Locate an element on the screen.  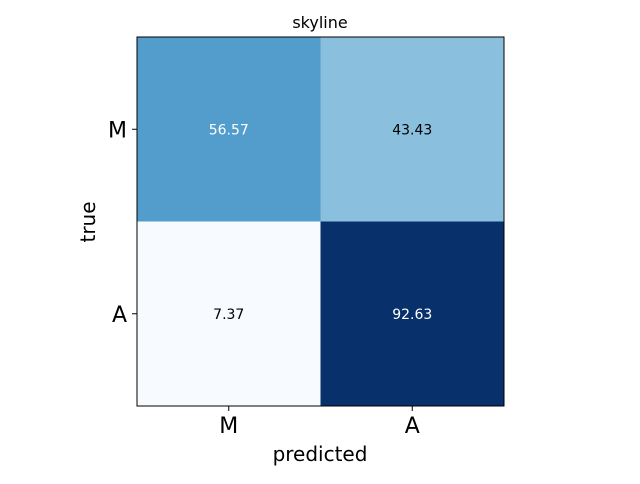
cell-value-label-1-0: 7.37 is located at coordinates (228, 315).